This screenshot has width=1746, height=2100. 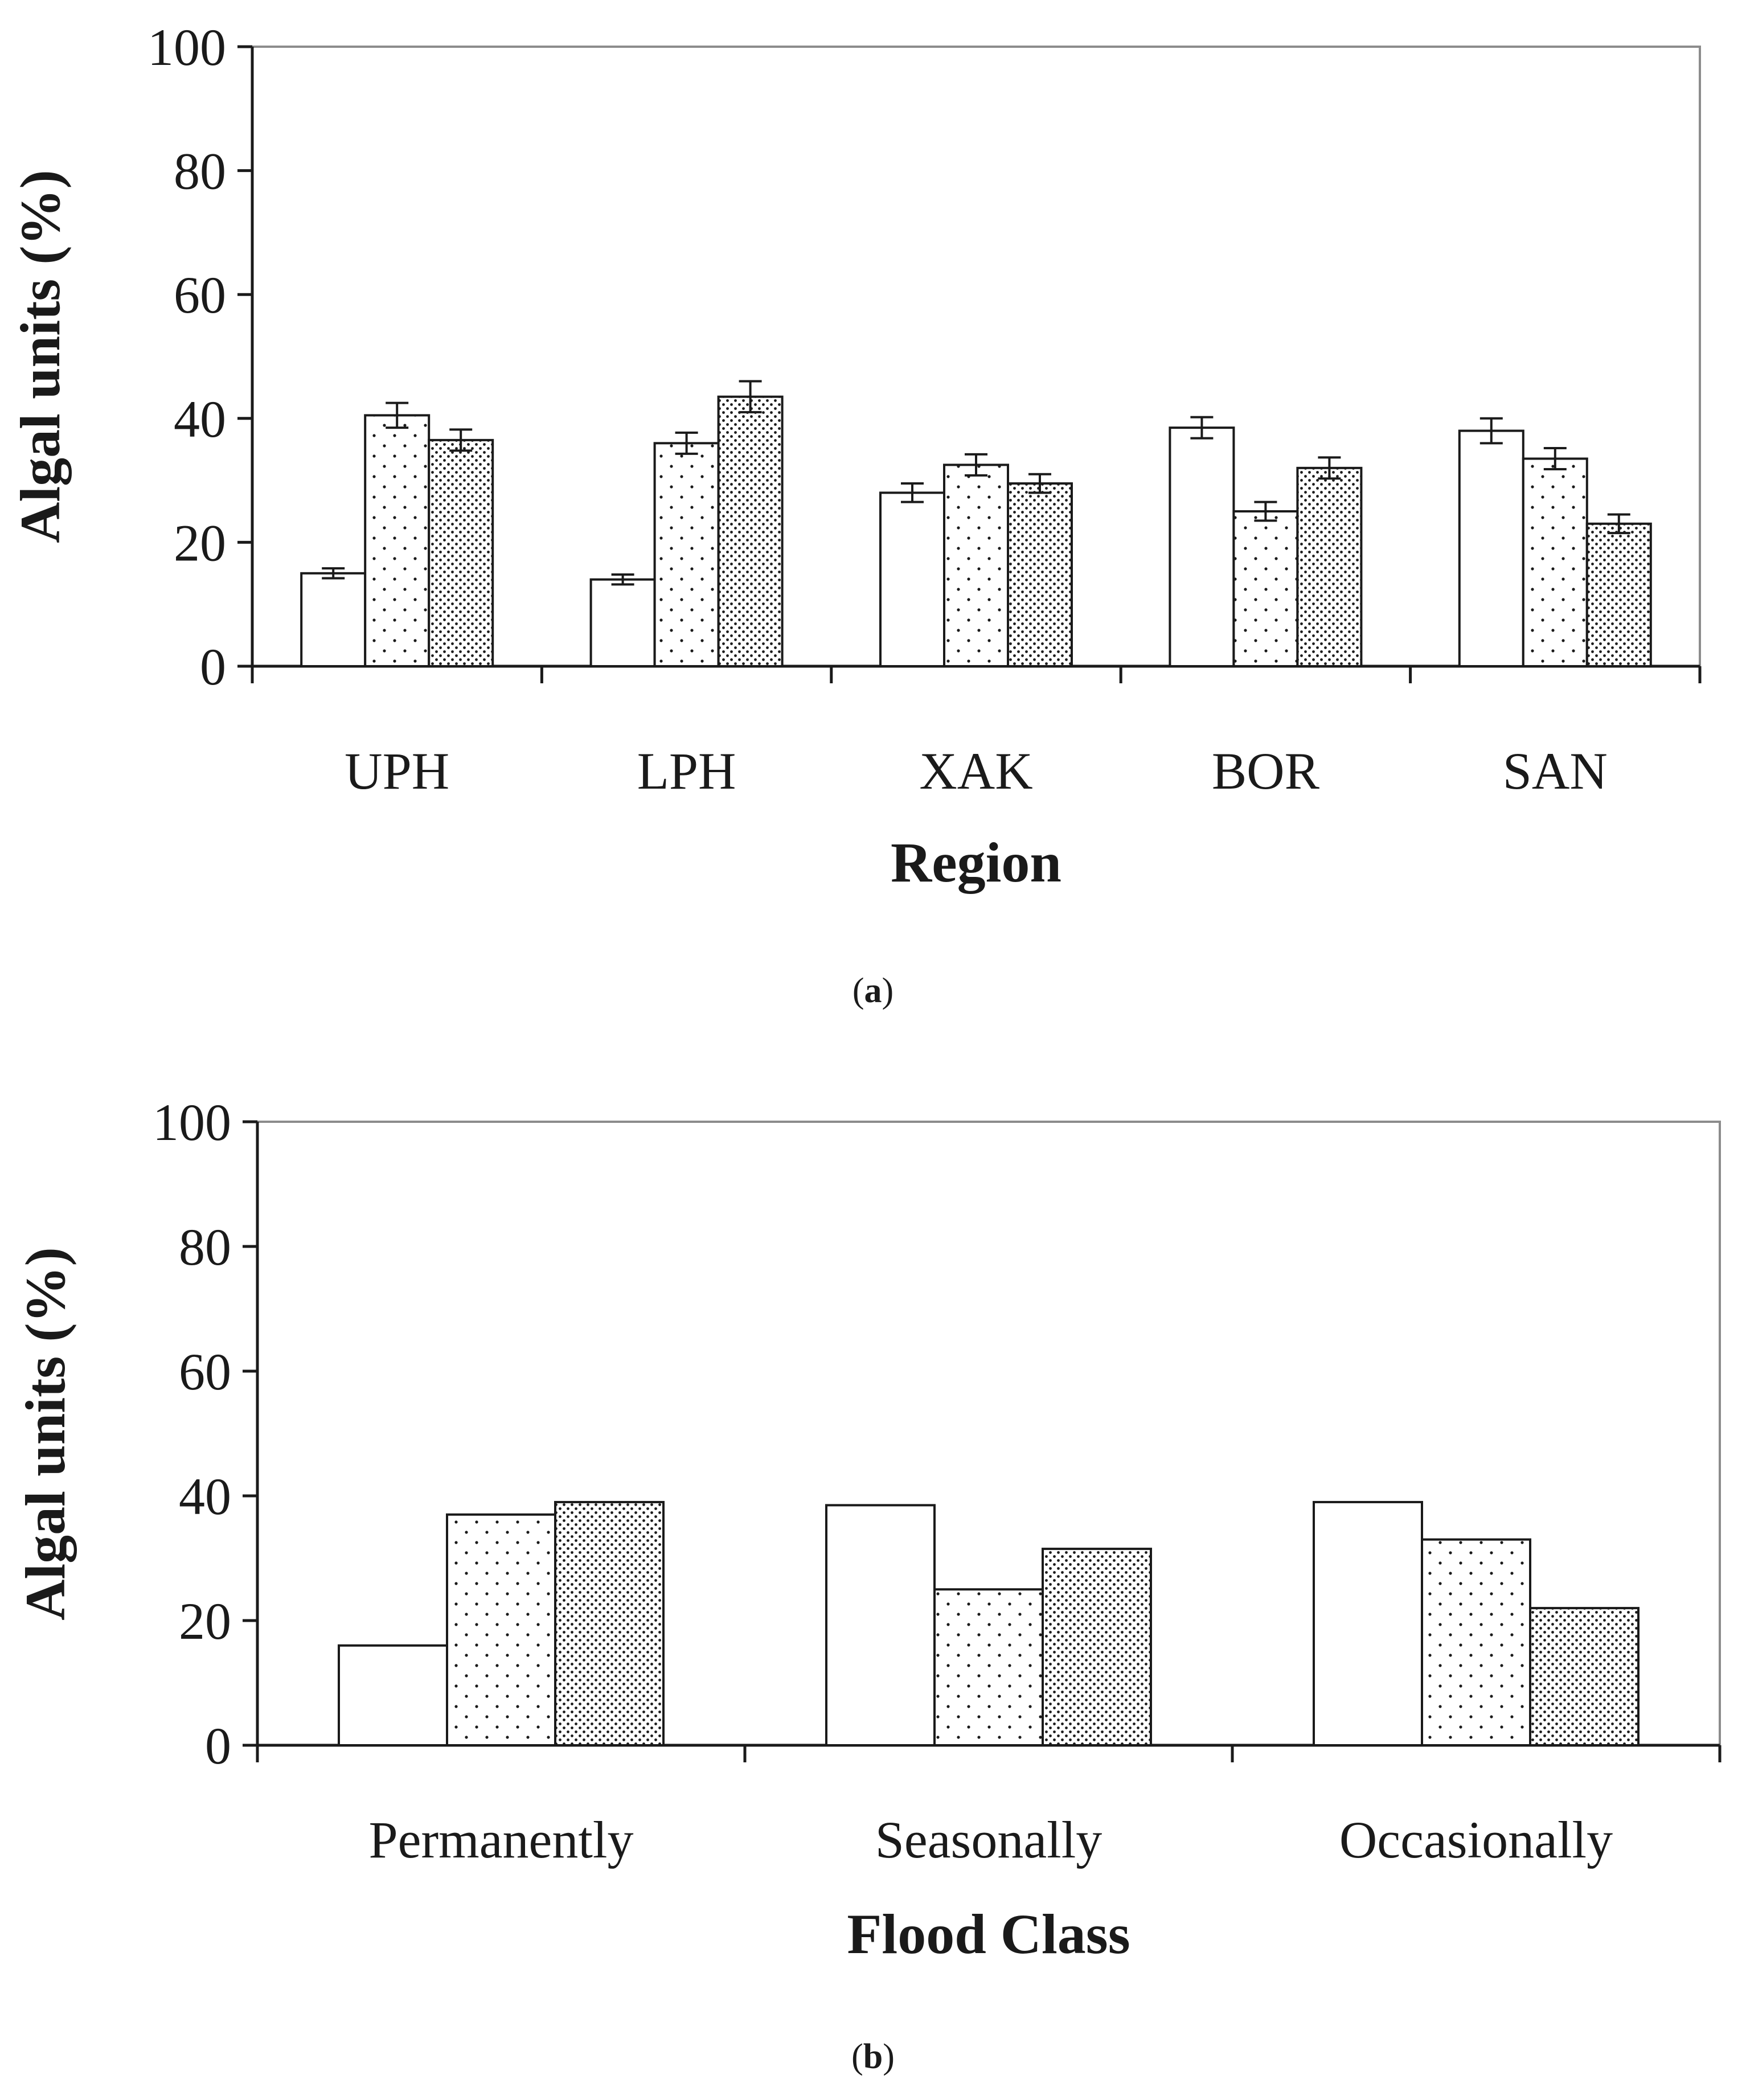 I want to click on x-axis-title-b: Flood Class, so click(x=988, y=1934).